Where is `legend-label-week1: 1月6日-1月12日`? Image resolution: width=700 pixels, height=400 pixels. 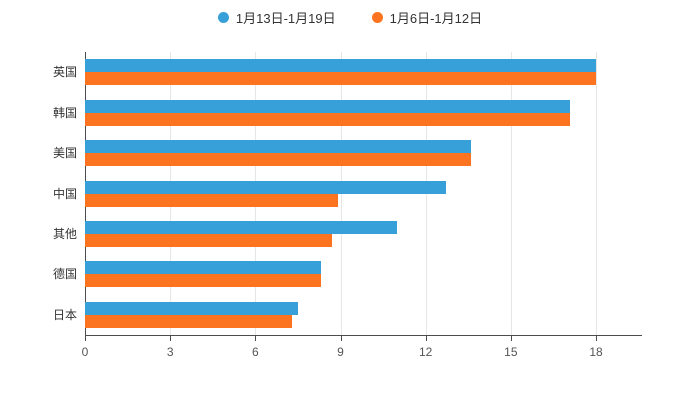 legend-label-week1: 1月6日-1月12日 is located at coordinates (436, 18).